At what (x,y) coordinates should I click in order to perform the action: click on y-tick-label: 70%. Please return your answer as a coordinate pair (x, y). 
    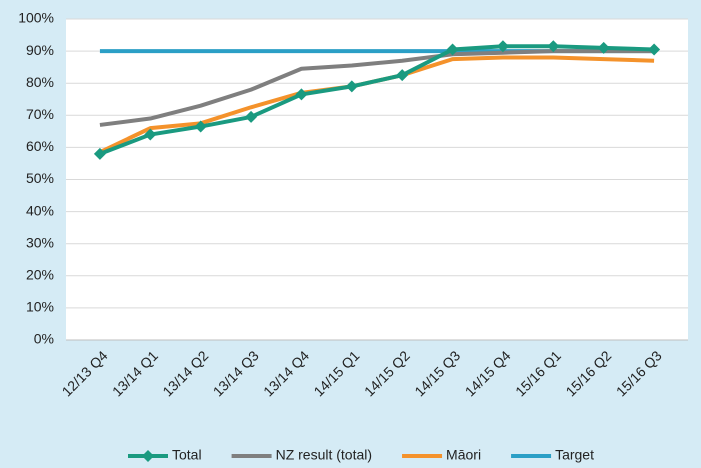
    Looking at the image, I should click on (40, 114).